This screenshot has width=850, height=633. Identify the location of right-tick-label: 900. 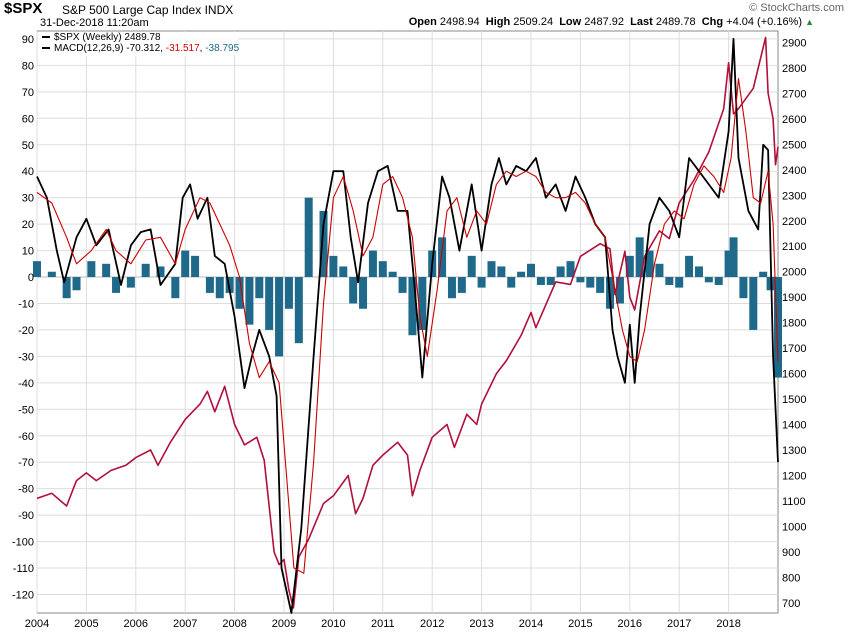
(791, 553).